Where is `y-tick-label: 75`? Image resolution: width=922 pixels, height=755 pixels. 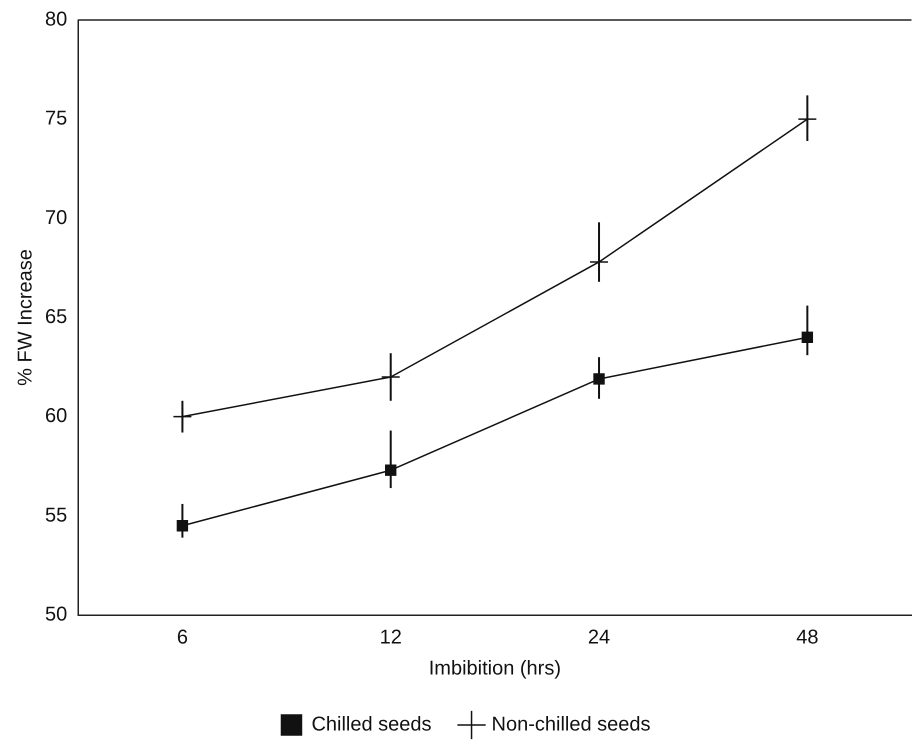
y-tick-label: 75 is located at coordinates (56, 119).